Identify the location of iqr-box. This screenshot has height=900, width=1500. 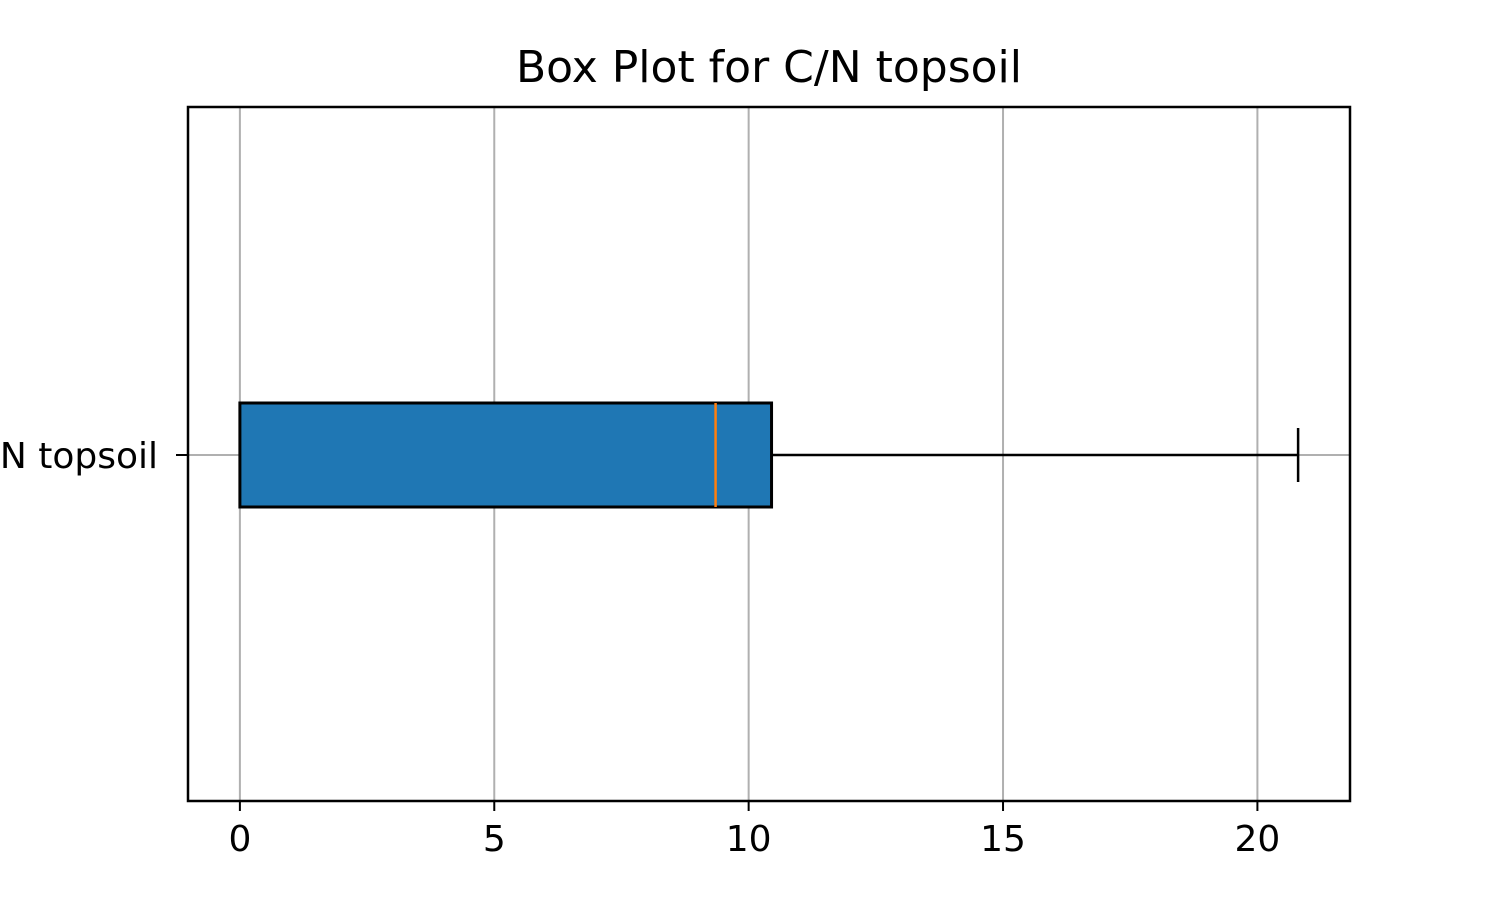
(506, 455).